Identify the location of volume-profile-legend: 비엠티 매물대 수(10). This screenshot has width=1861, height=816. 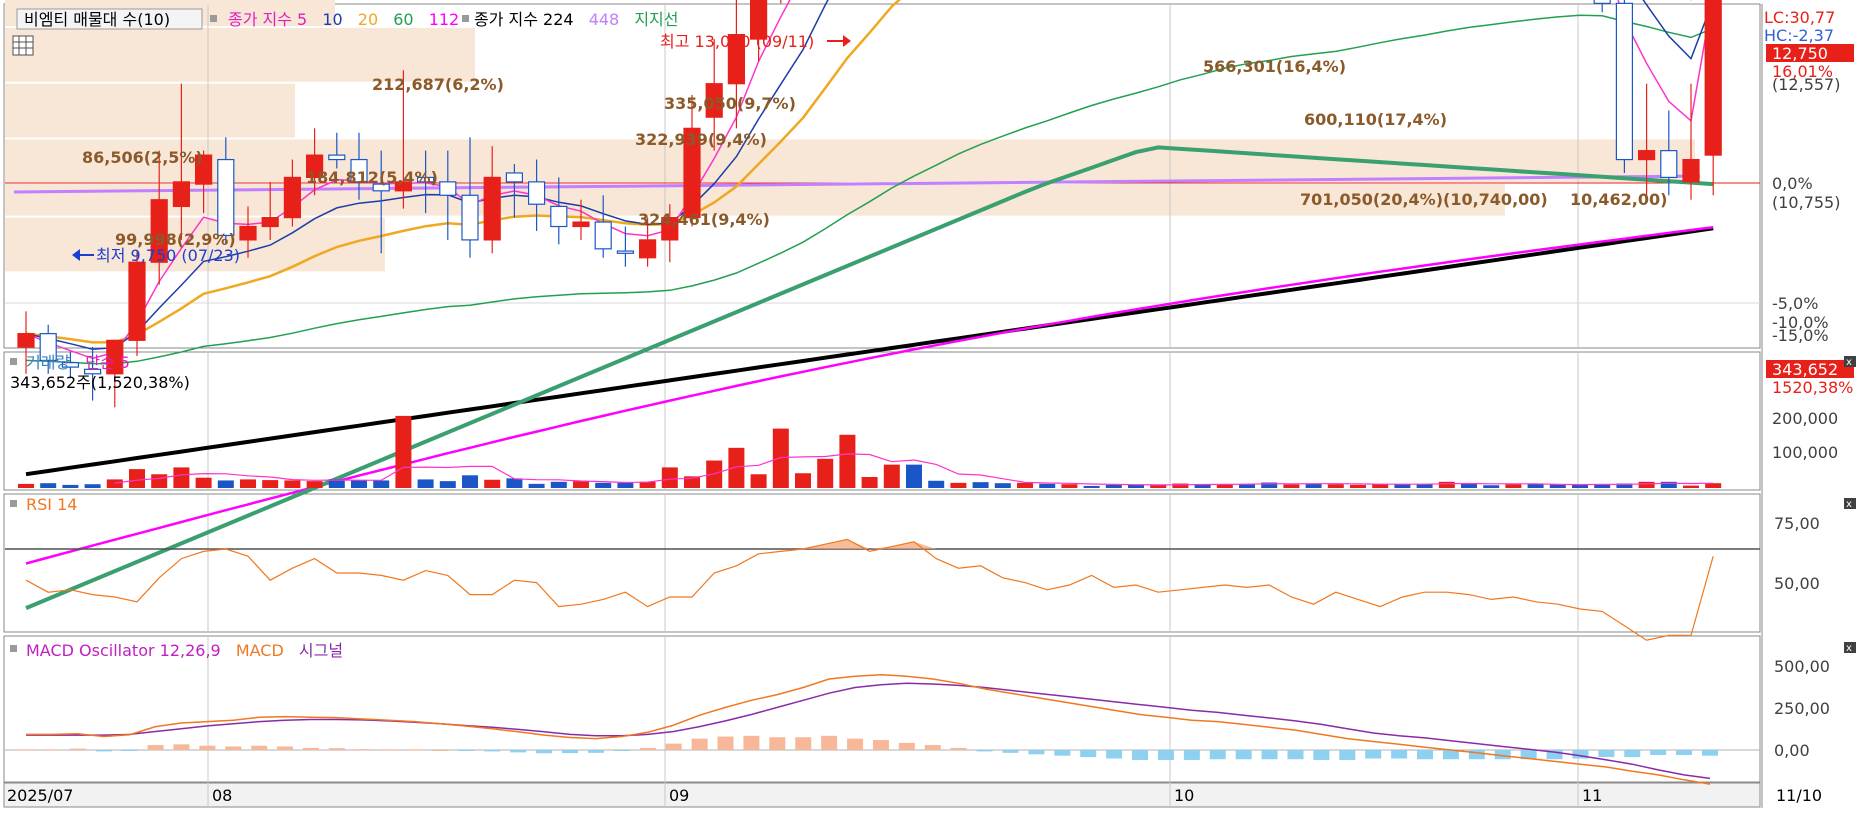
(97, 19).